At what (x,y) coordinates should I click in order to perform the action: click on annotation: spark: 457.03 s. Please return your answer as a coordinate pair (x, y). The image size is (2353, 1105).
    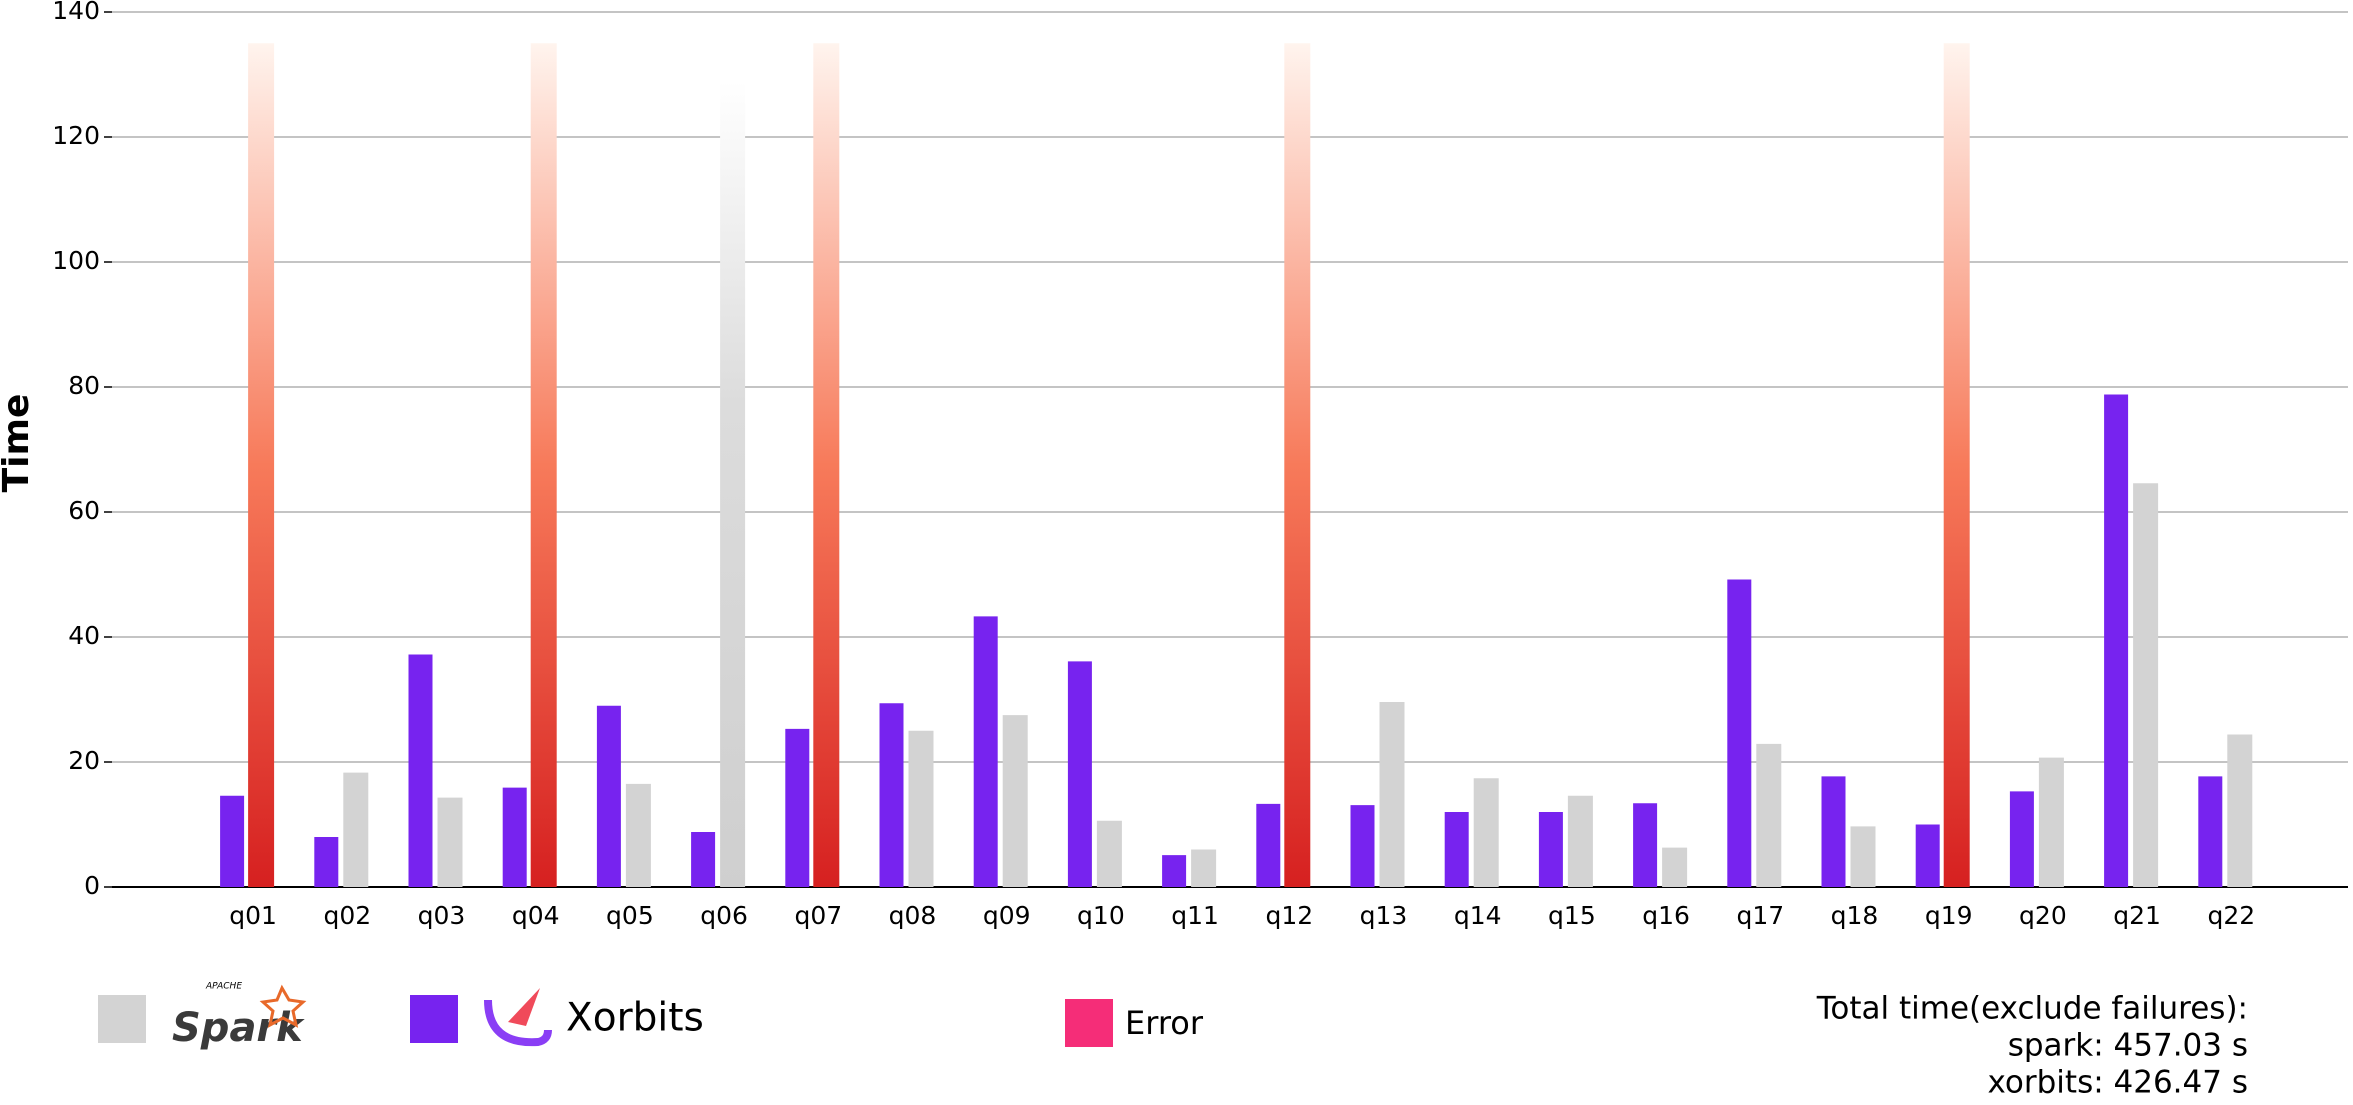
    Looking at the image, I should click on (2128, 1046).